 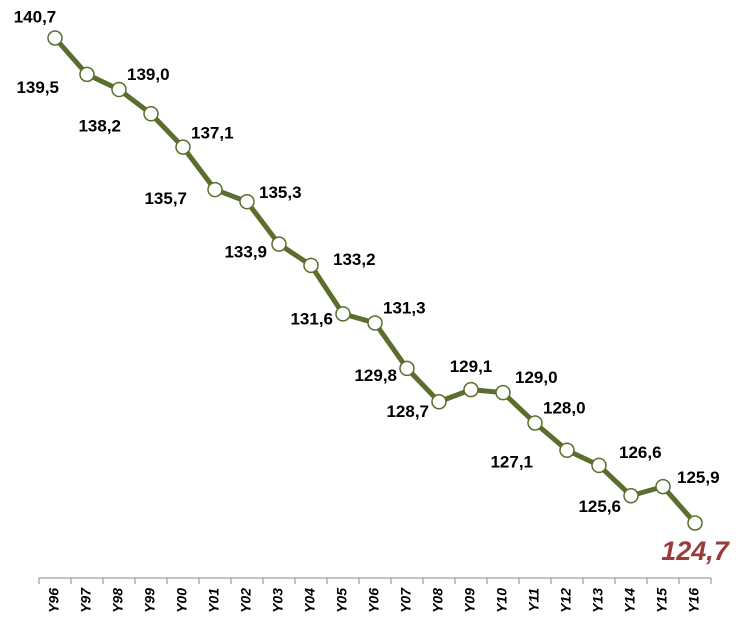 What do you see at coordinates (470, 600) in the screenshot?
I see `x-tick-label: Y09` at bounding box center [470, 600].